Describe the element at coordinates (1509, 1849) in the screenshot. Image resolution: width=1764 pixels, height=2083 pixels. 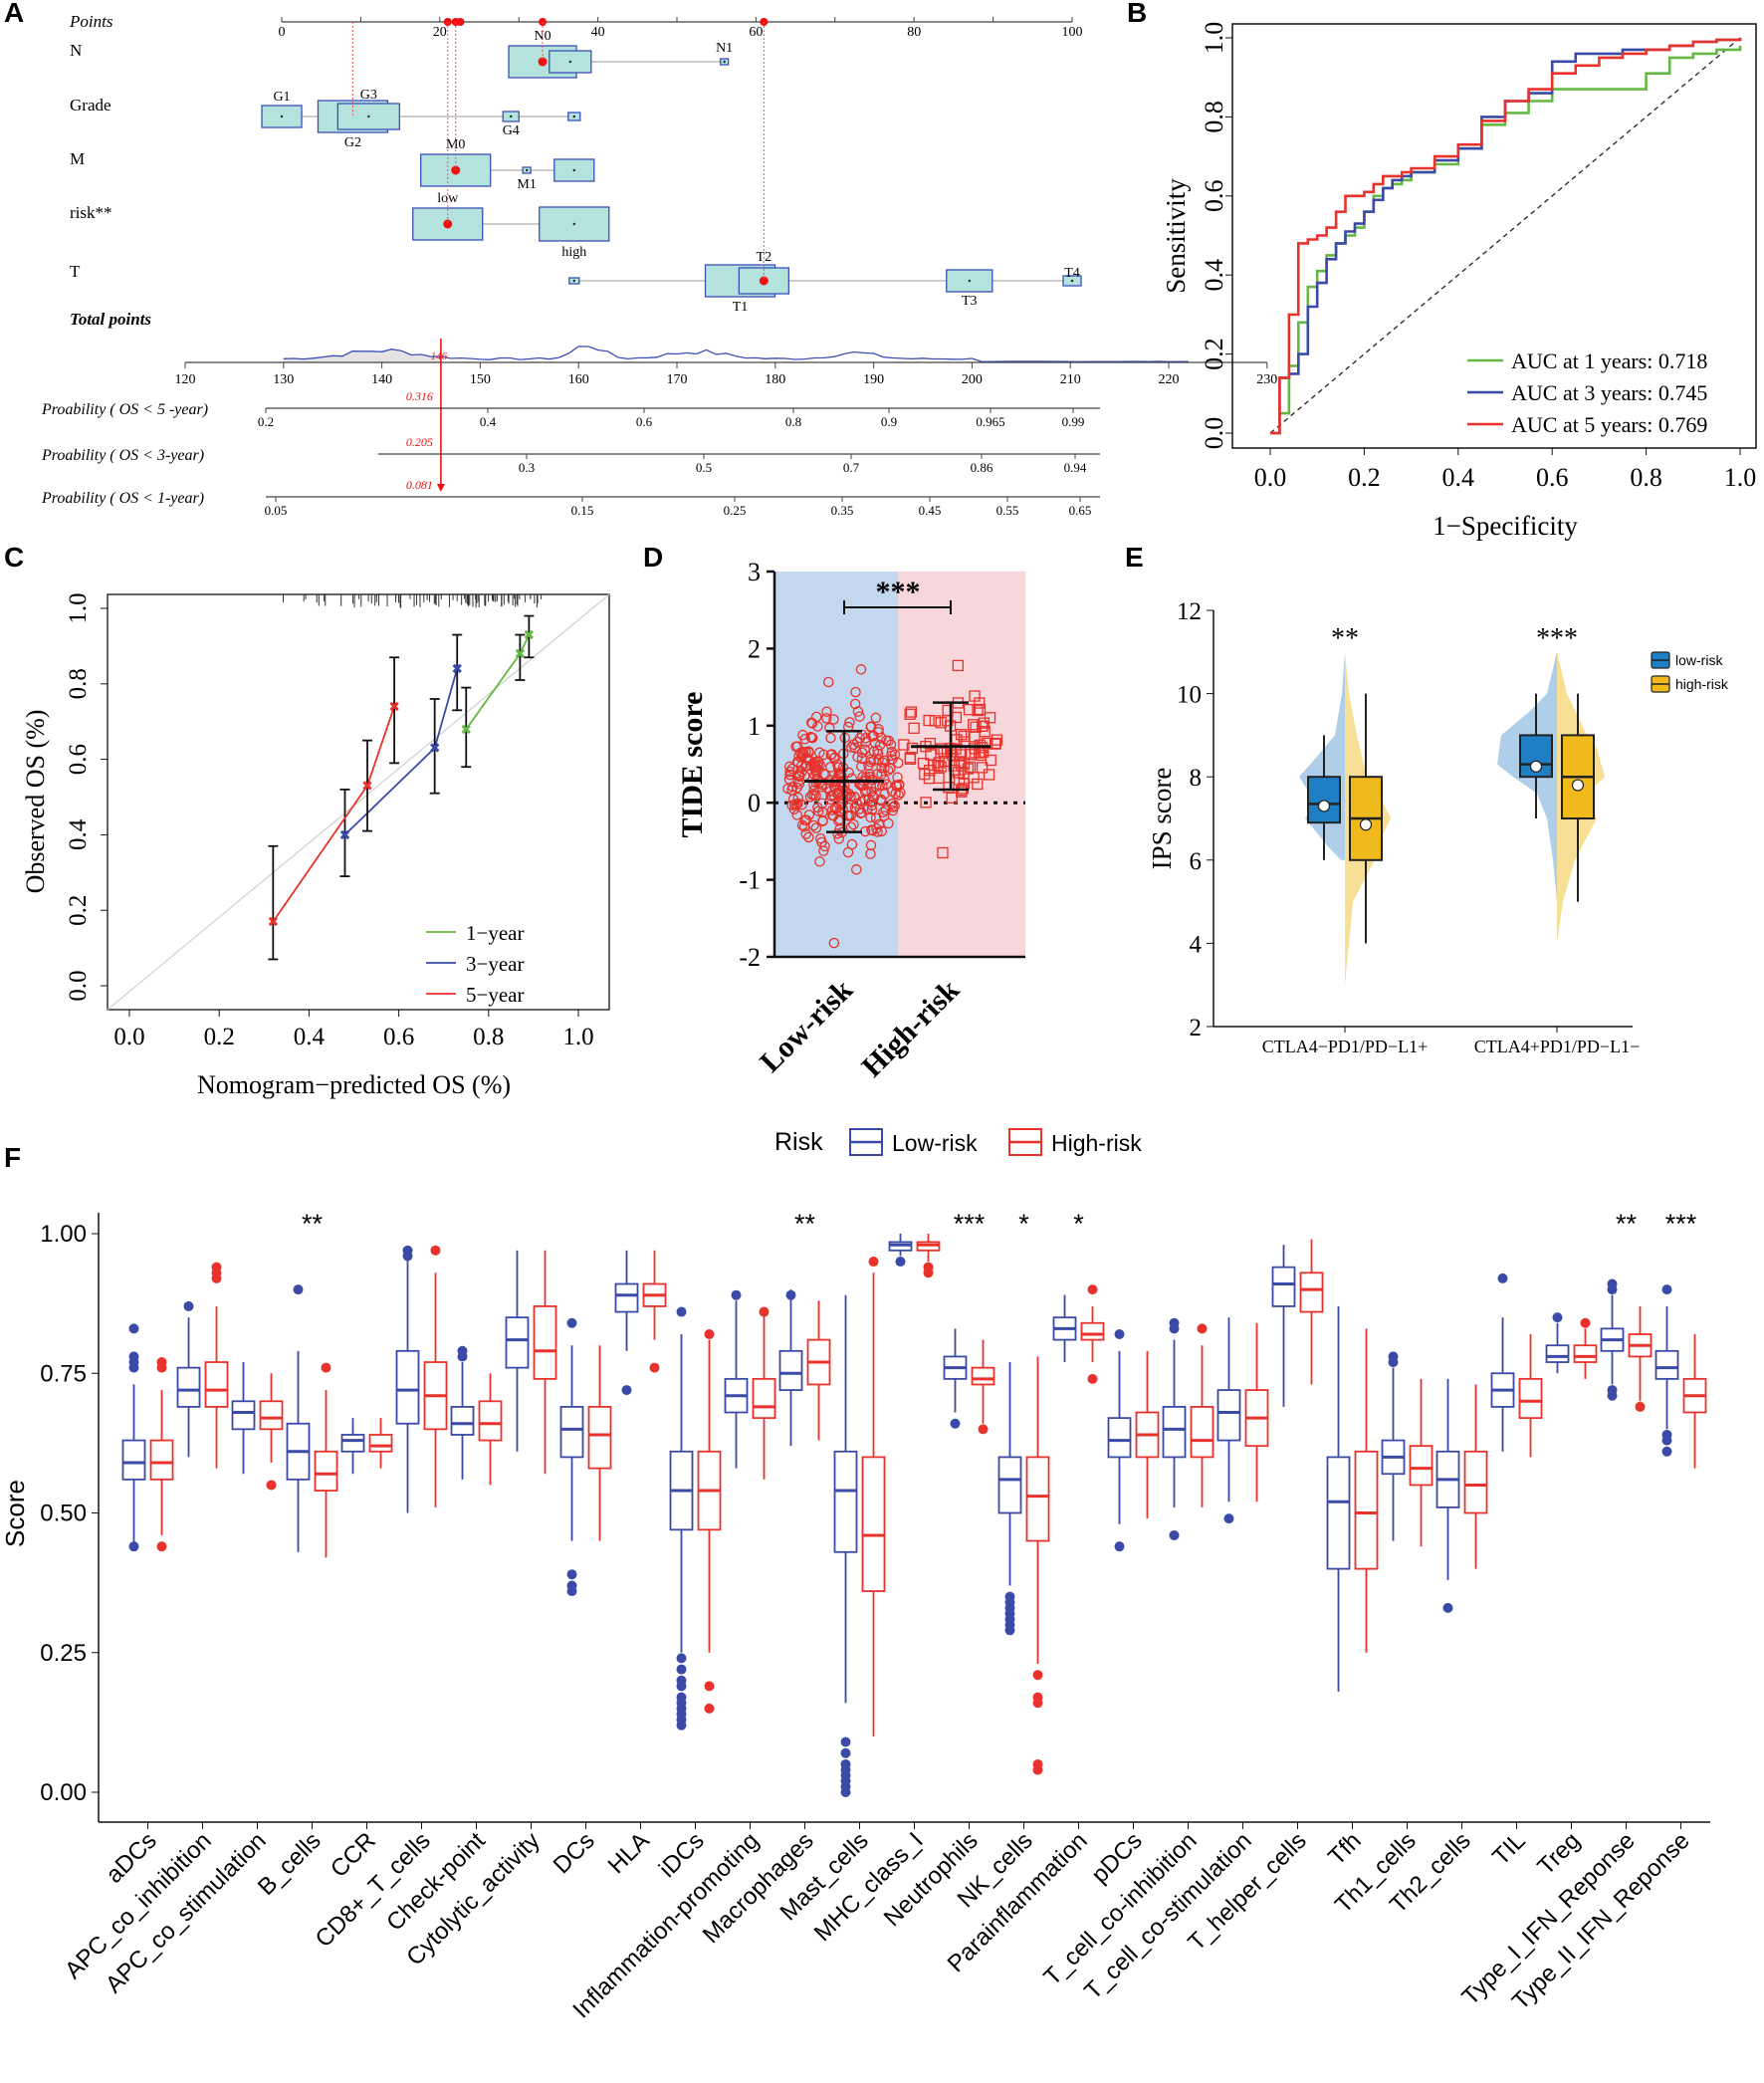
I see `immune-category-label: TIL` at that location.